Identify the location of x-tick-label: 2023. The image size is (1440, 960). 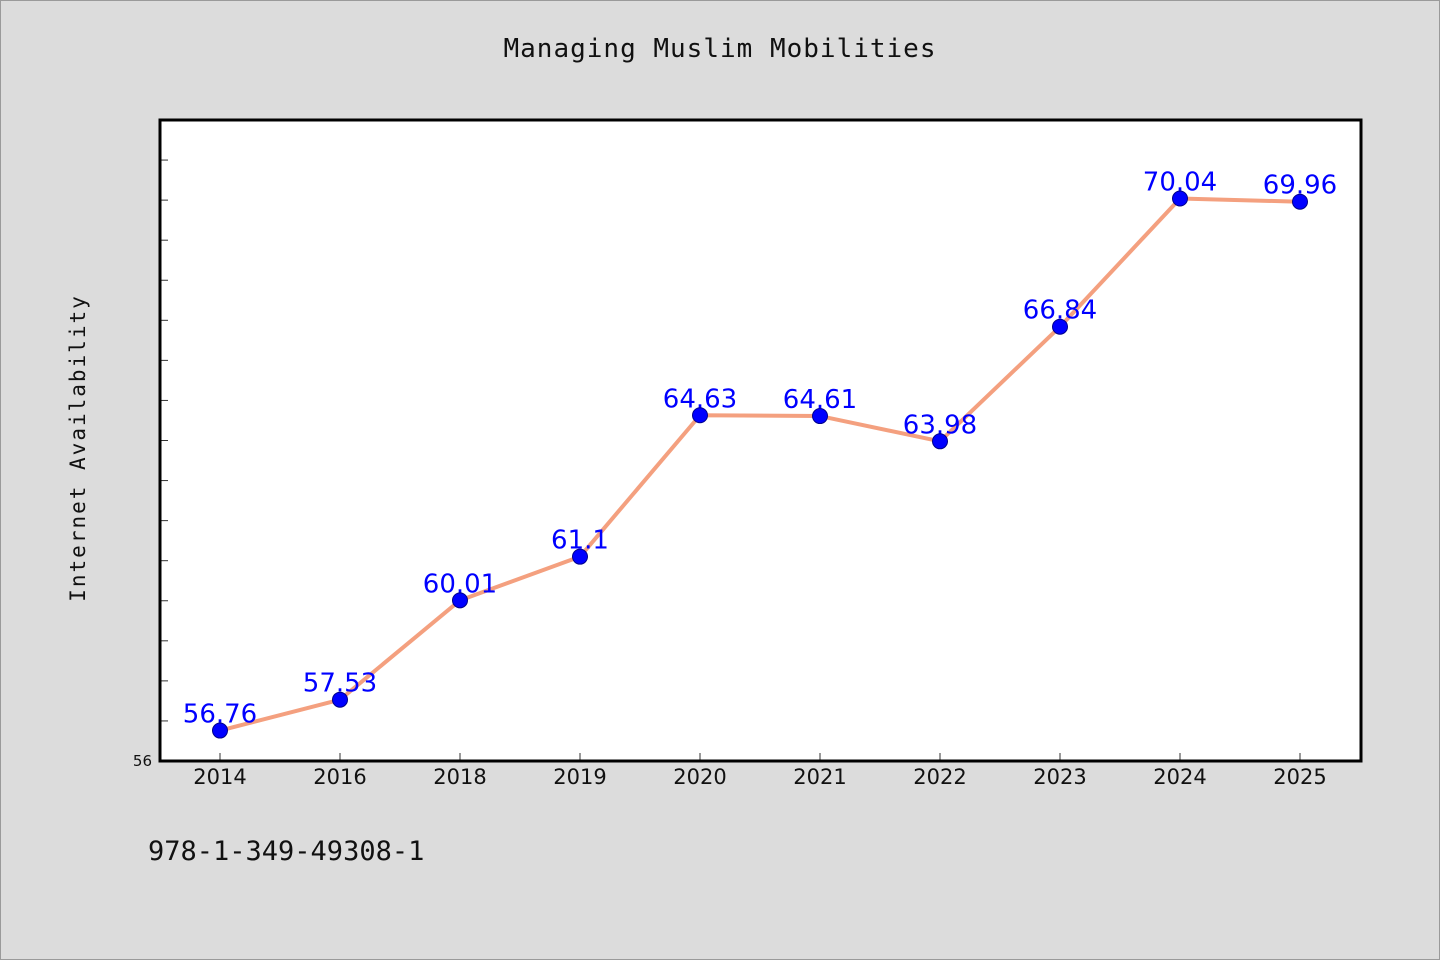
(1059, 777).